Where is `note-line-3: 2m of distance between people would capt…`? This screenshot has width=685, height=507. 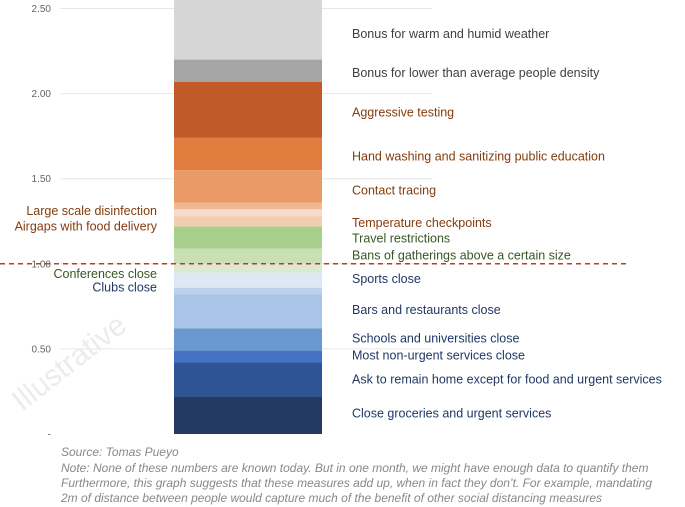 note-line-3: 2m of distance between people would capt… is located at coordinates (331, 498).